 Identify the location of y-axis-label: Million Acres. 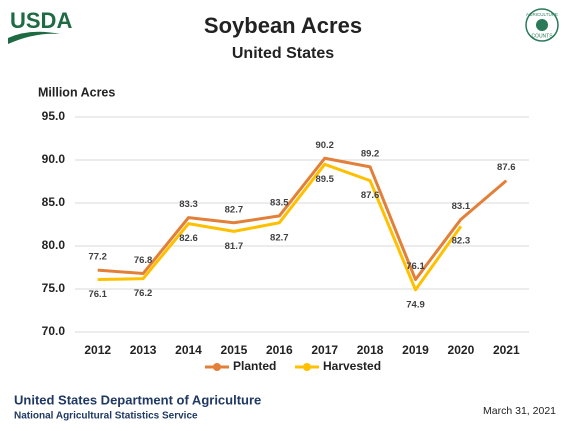
(76, 92).